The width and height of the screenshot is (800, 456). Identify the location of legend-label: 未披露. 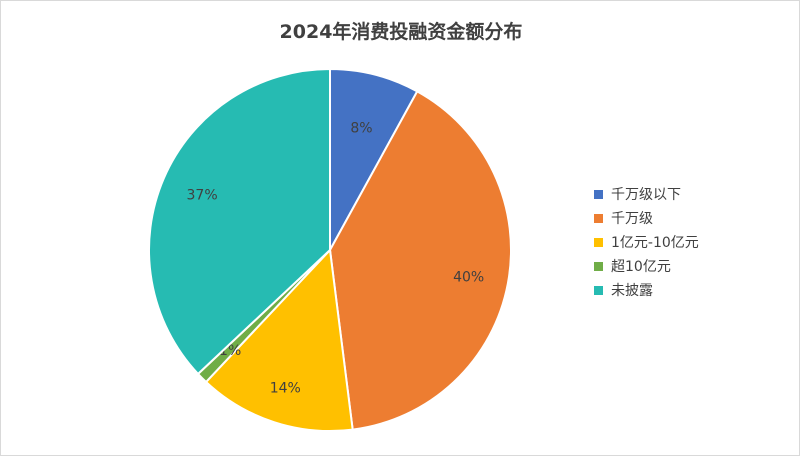
(632, 291).